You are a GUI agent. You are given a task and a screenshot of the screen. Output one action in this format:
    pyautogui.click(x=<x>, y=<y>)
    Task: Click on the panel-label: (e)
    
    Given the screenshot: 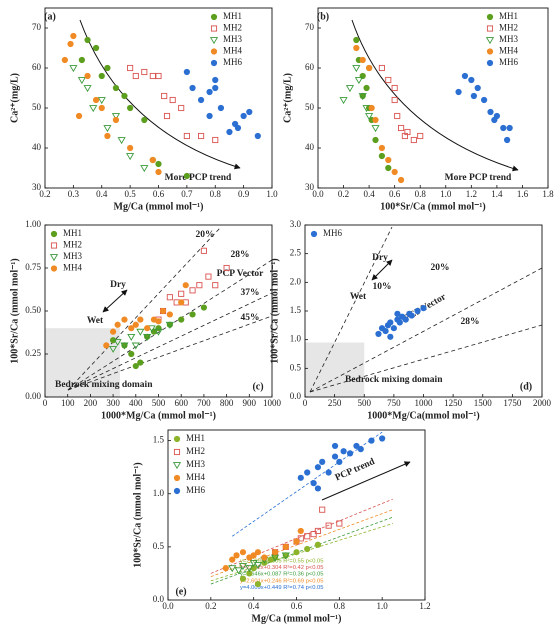 What is the action you would take?
    pyautogui.click(x=180, y=591)
    